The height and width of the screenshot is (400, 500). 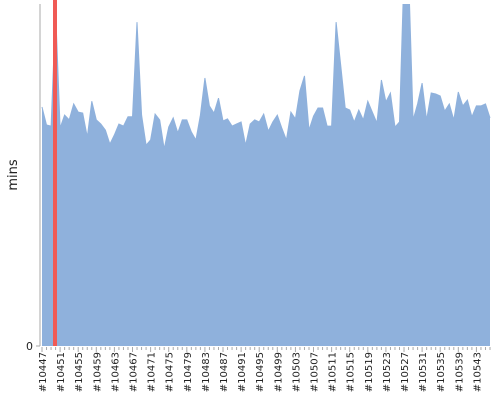 I want to click on x-tick-label: #10479, so click(x=188, y=372).